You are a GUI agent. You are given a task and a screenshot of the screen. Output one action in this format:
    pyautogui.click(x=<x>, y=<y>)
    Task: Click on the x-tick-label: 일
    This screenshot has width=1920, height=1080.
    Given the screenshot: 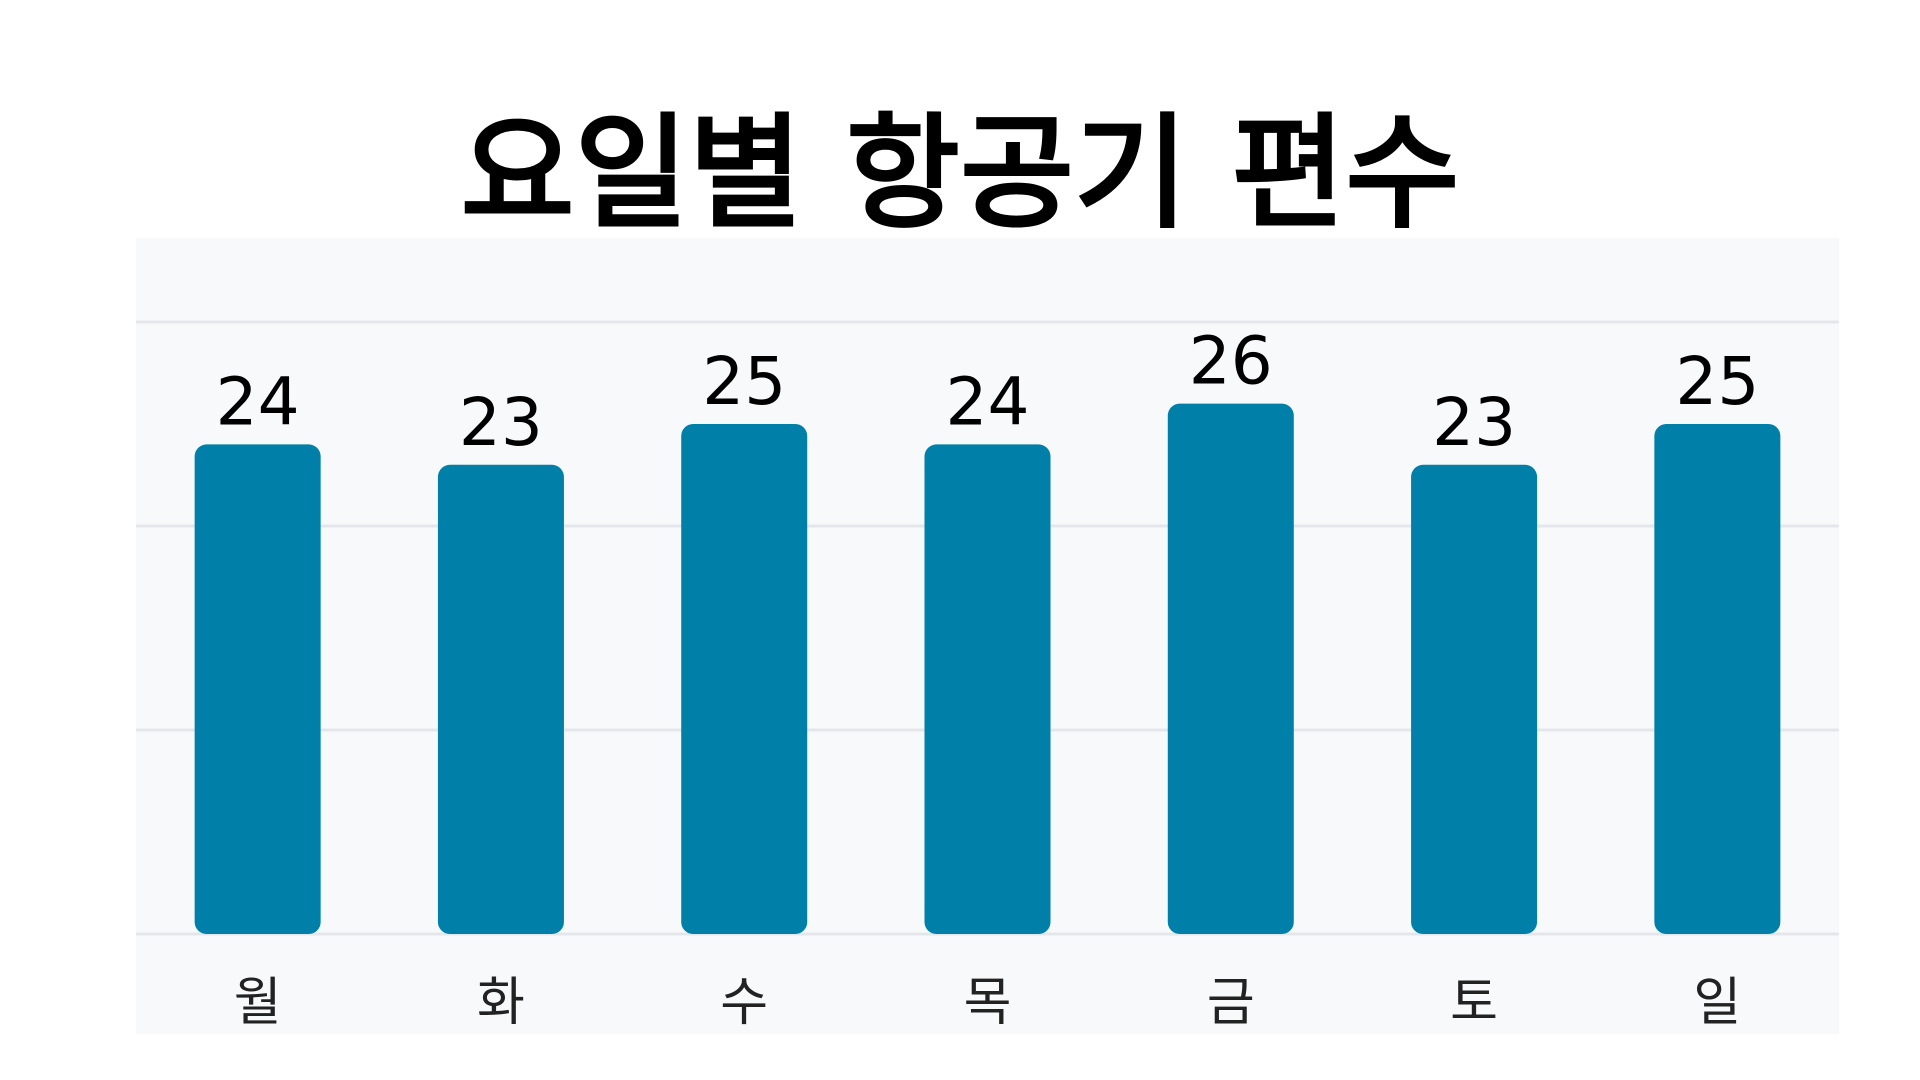 What is the action you would take?
    pyautogui.click(x=1717, y=1003)
    